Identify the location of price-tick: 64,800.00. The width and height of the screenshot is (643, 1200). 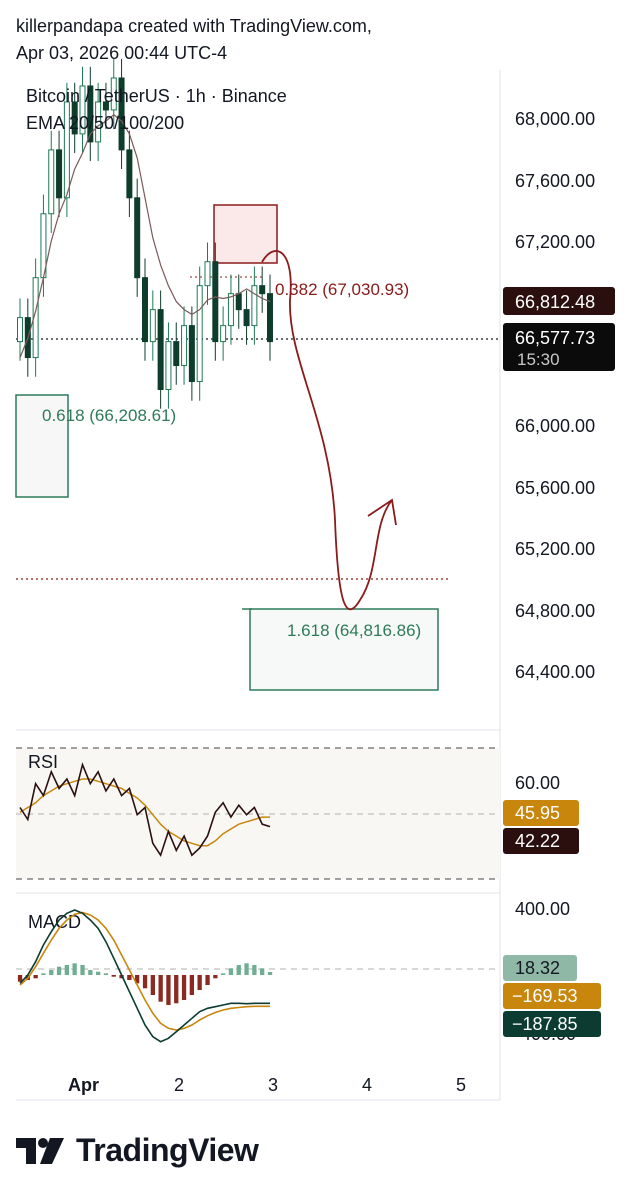
(555, 611).